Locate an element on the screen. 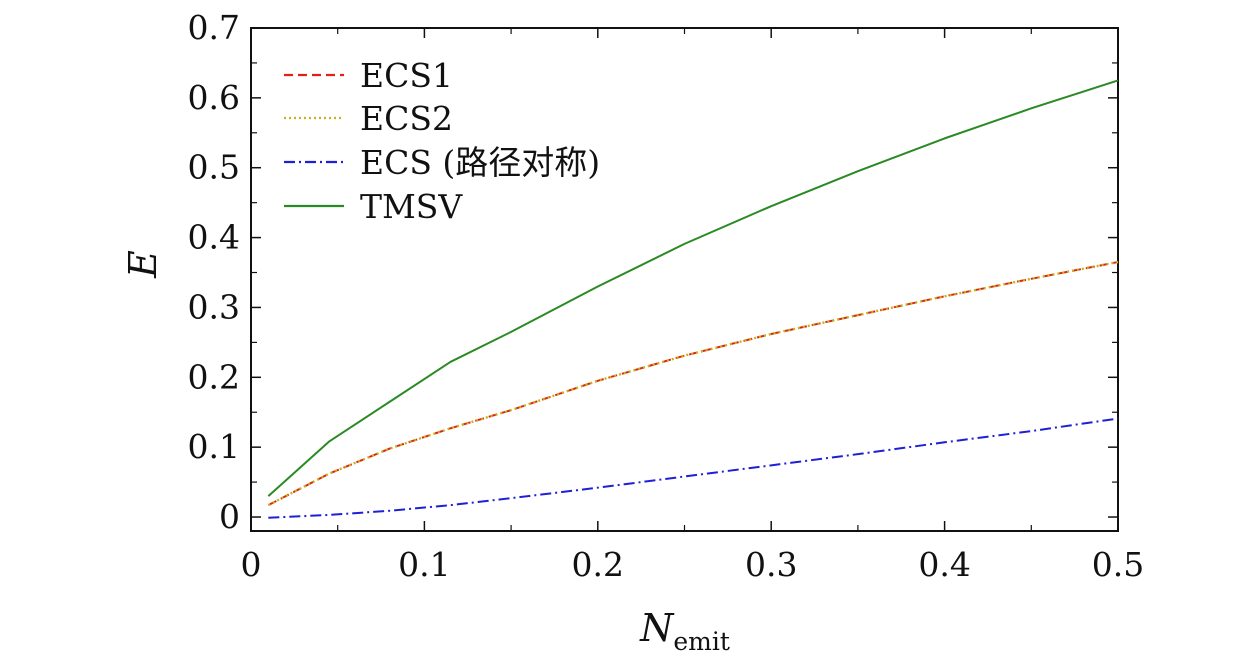  x-axis-title-subscript: emit is located at coordinates (701, 641).